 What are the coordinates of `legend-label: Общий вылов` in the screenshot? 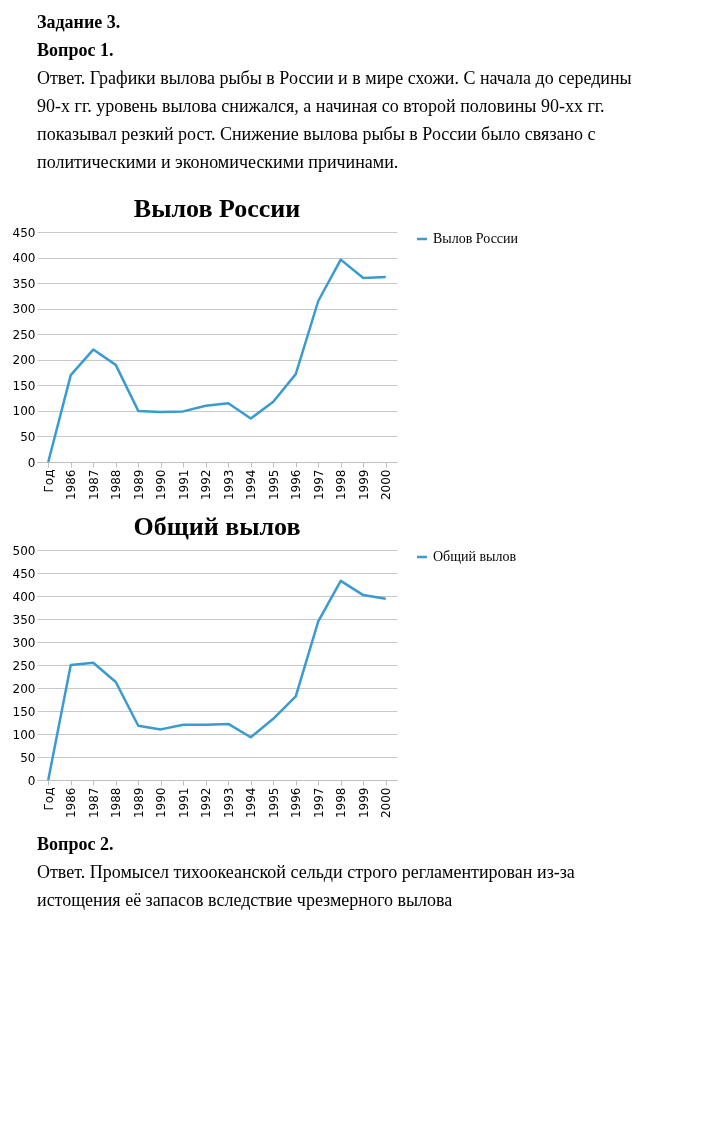 It's located at (475, 556).